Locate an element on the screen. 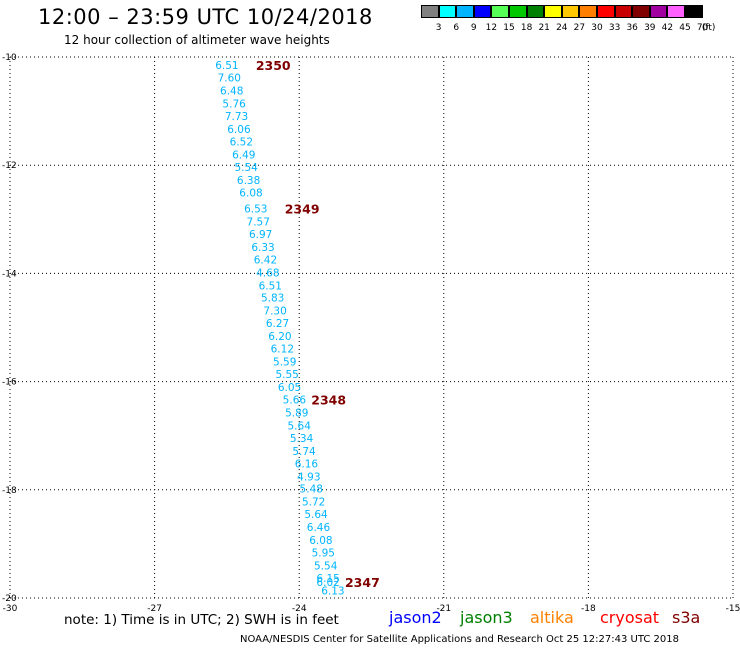 The image size is (740, 650). swh-value-label: 6.46 is located at coordinates (319, 528).